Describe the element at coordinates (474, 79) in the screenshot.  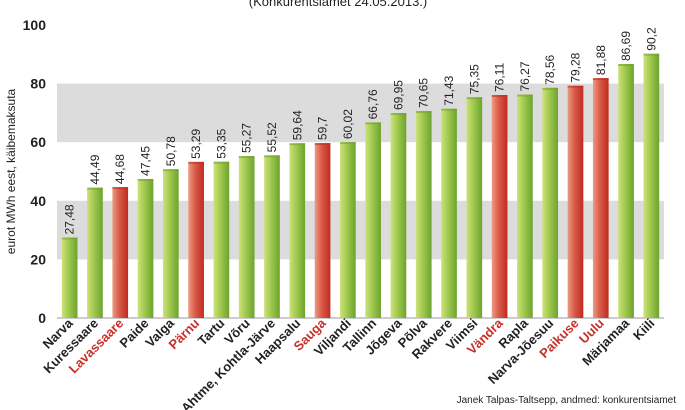
I see `data-label: 75,35` at that location.